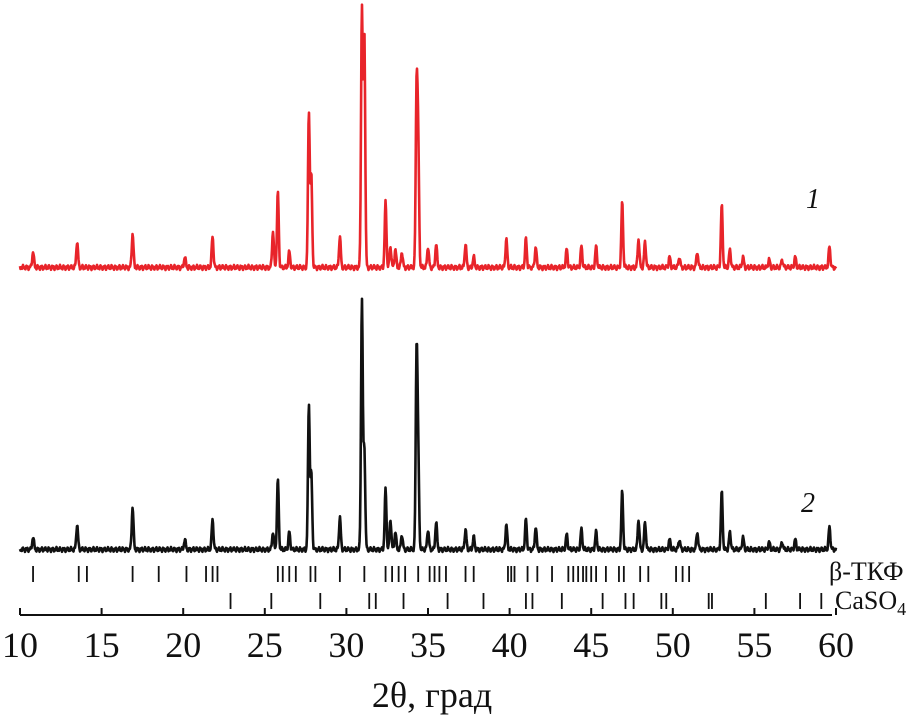  I want to click on reference-phase-group, so click(427, 587).